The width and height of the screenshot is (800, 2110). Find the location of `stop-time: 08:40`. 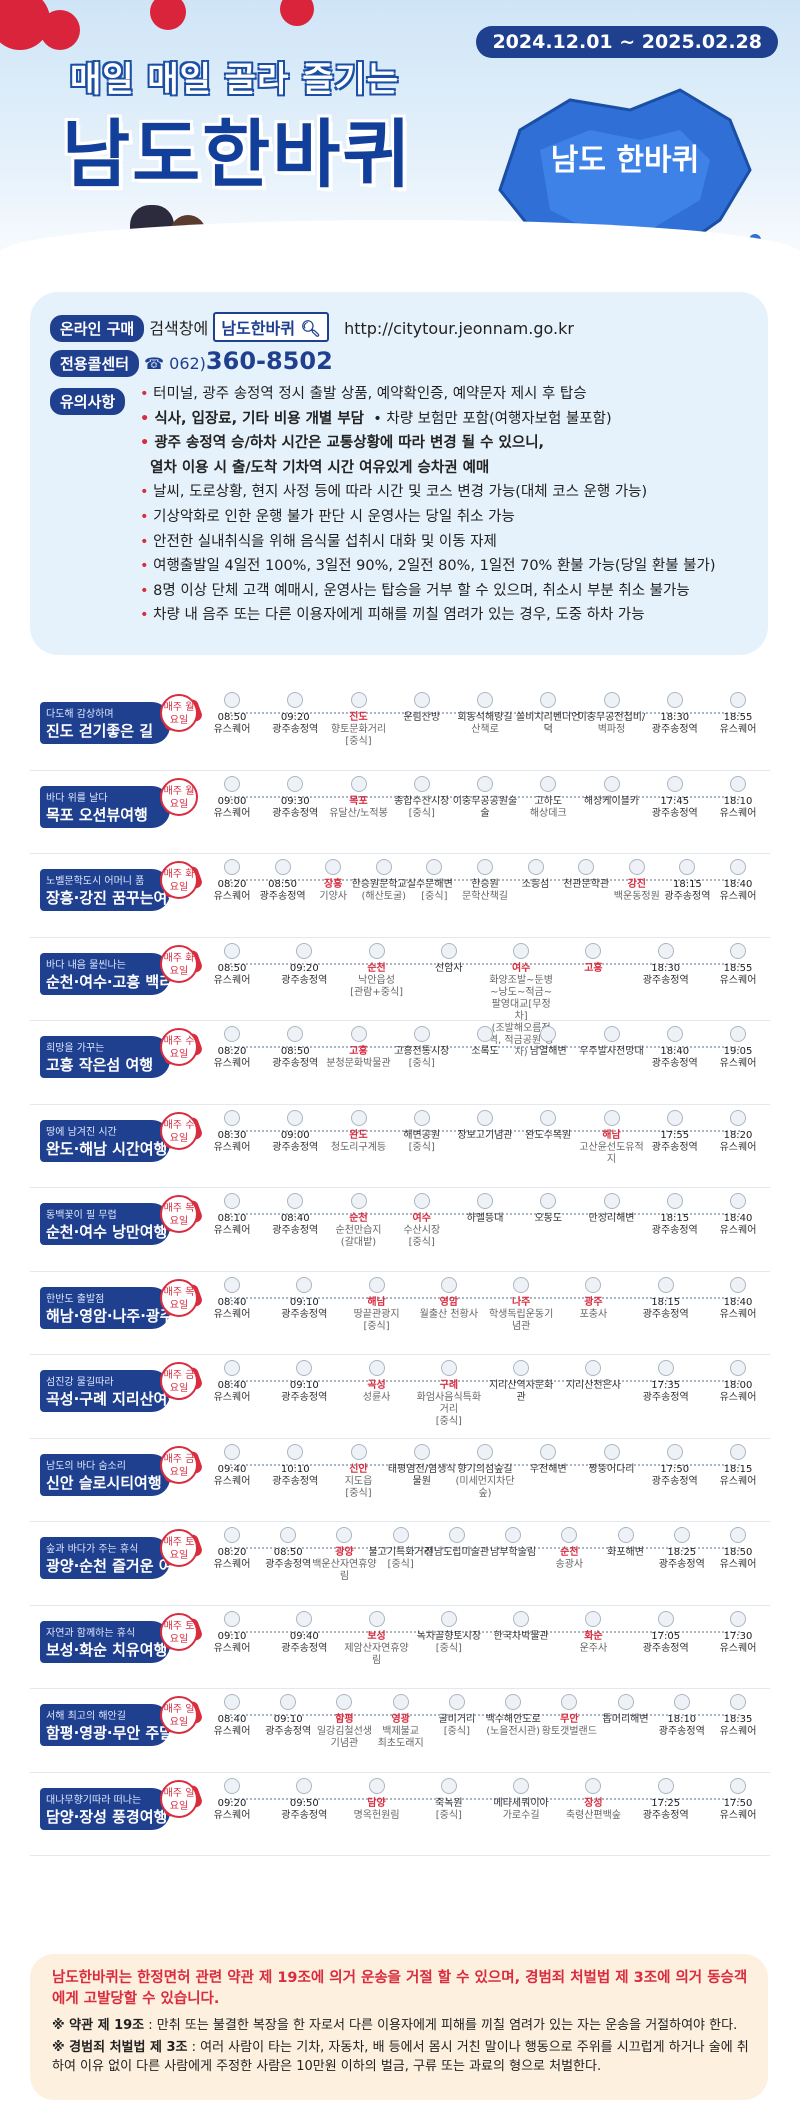

stop-time: 08:40 is located at coordinates (232, 1719).